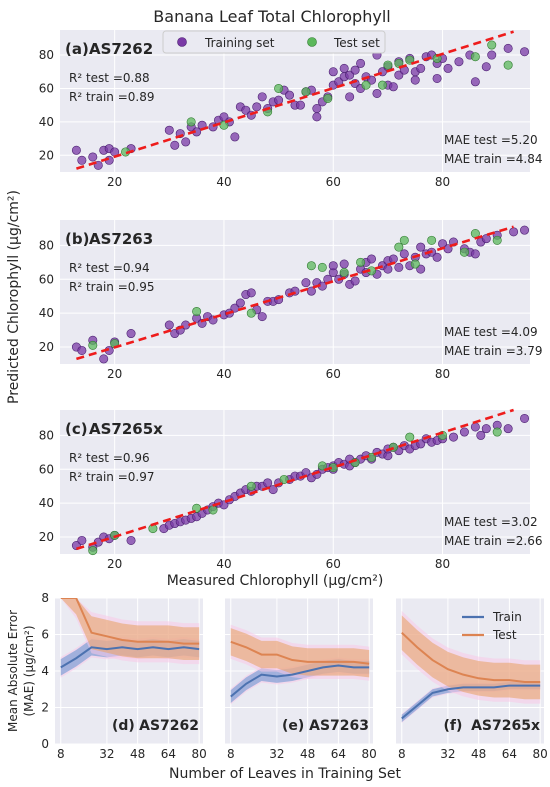 The height and width of the screenshot is (787, 550). What do you see at coordinates (121, 239) in the screenshot?
I see `sensor-label: AS7263` at bounding box center [121, 239].